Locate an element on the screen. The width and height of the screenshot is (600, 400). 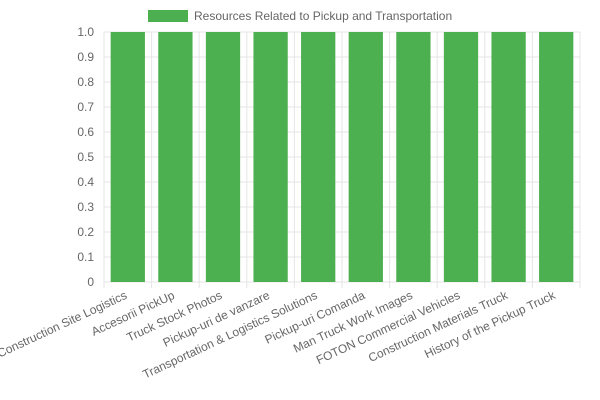
y-tick-label: 0.5 is located at coordinates (85, 157).